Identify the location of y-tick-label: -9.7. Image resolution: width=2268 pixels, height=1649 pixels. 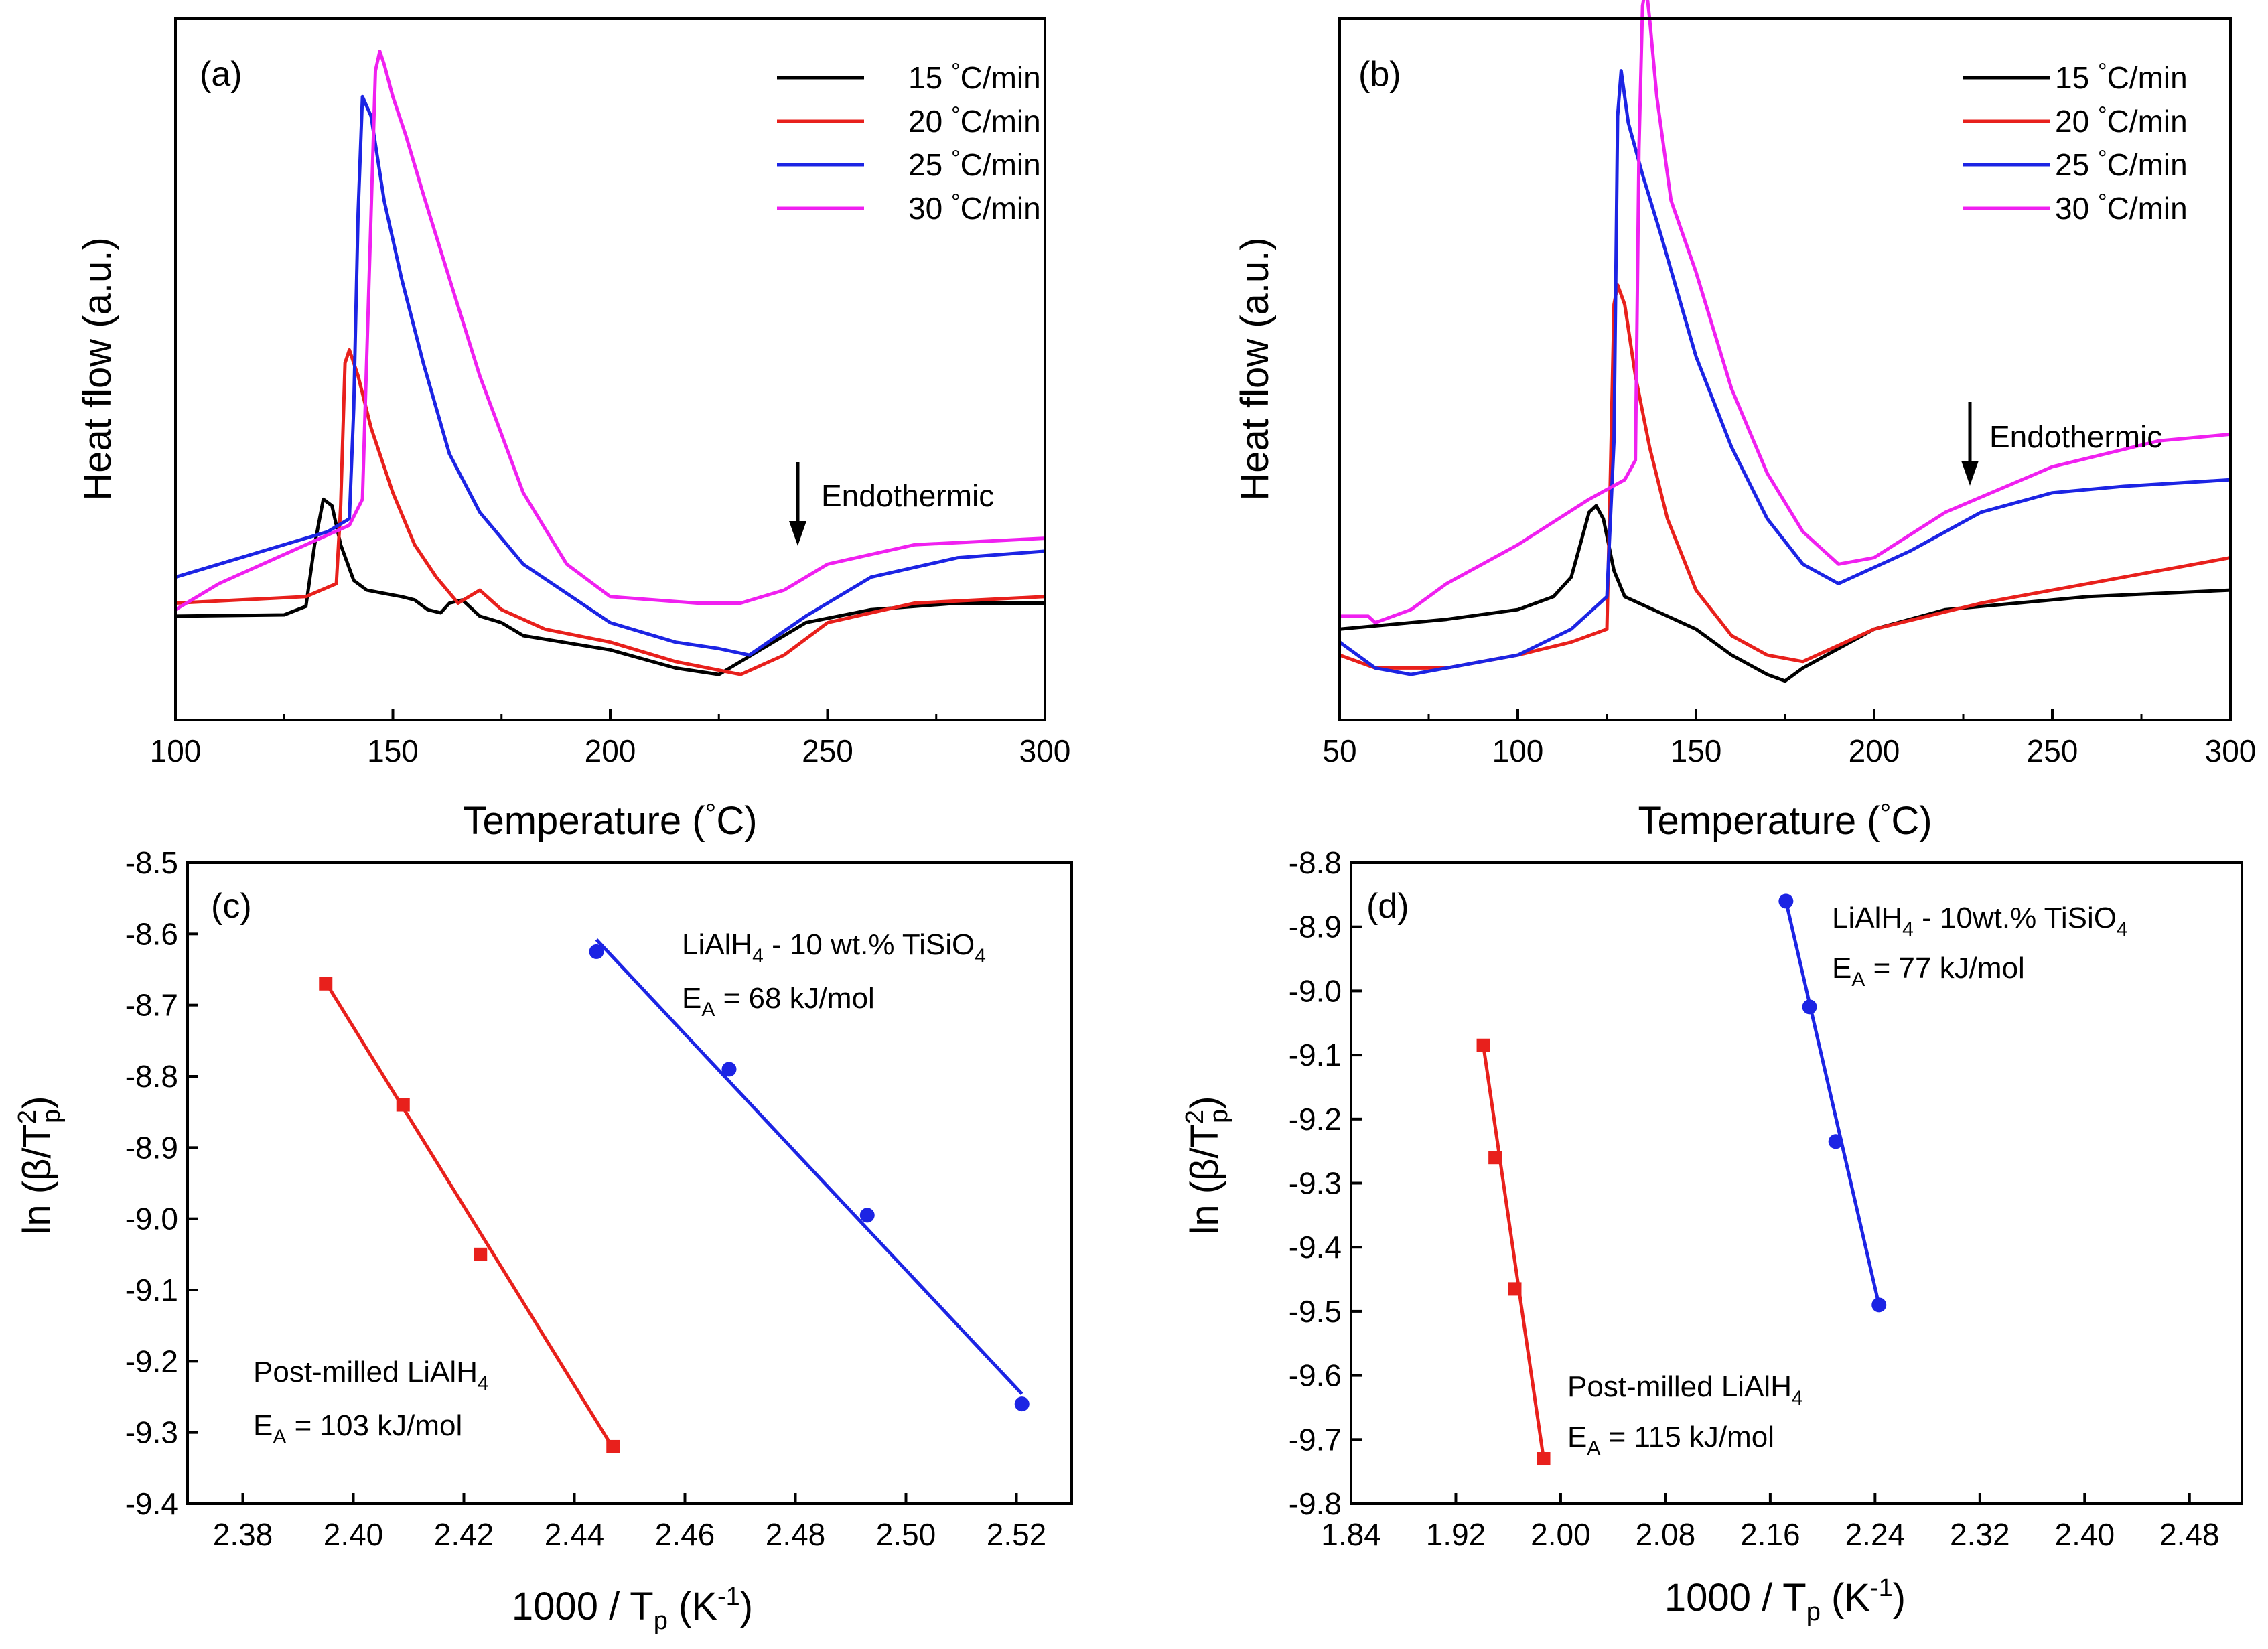
(1315, 1439).